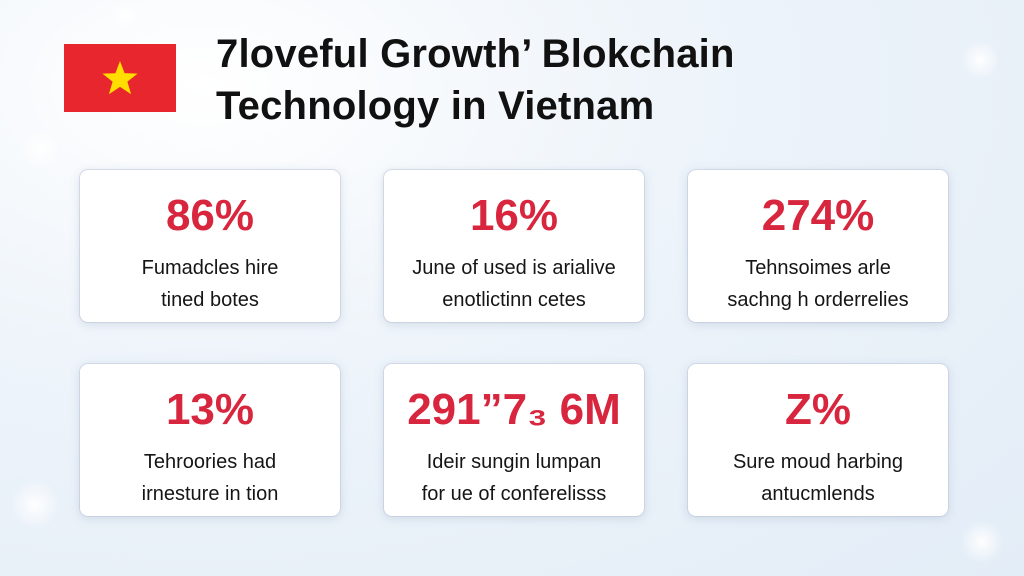 This screenshot has height=576, width=1024. I want to click on stat-value: 13%, so click(210, 409).